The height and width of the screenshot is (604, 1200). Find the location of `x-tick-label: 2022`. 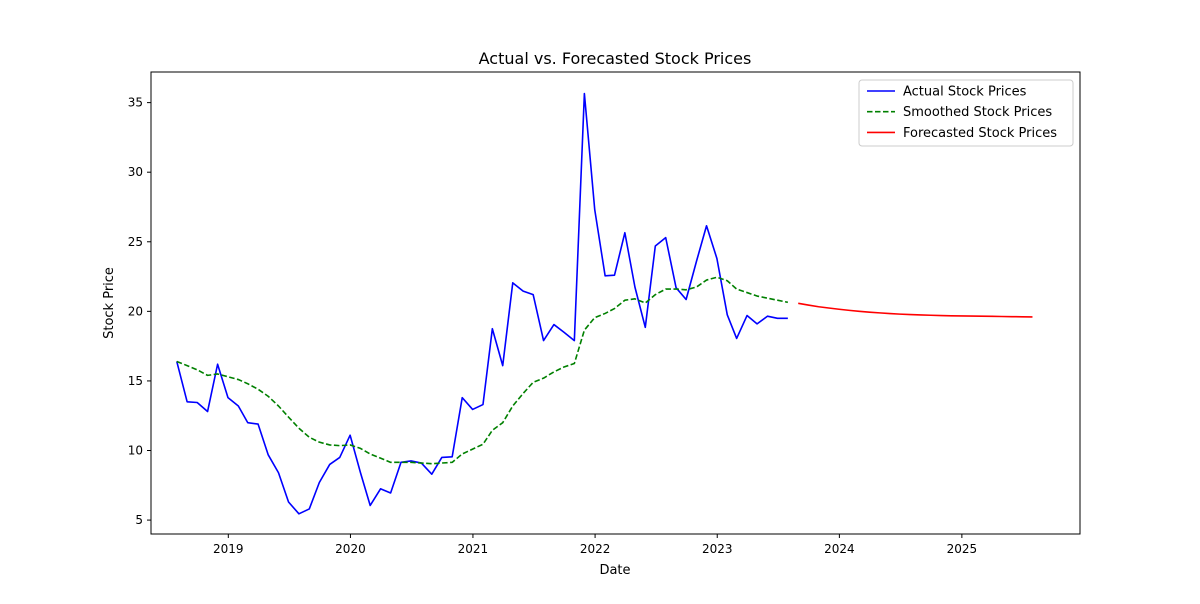

x-tick-label: 2022 is located at coordinates (595, 549).